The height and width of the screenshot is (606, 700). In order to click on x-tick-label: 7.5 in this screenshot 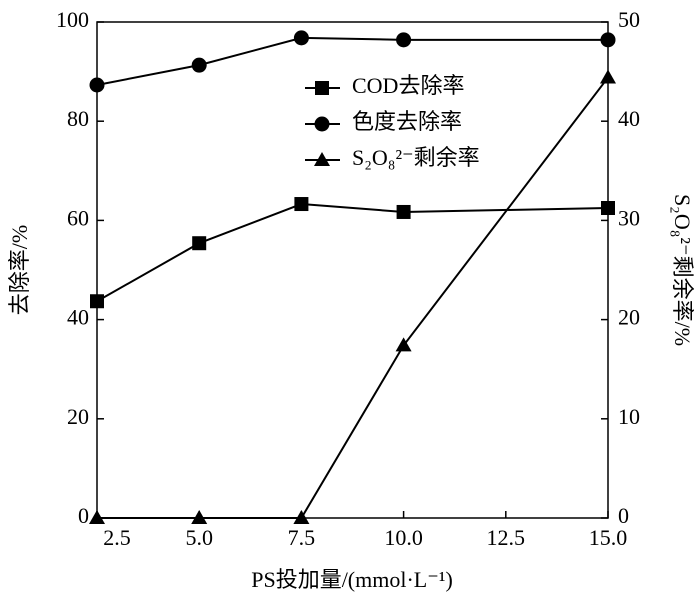, I will do `click(302, 537)`.